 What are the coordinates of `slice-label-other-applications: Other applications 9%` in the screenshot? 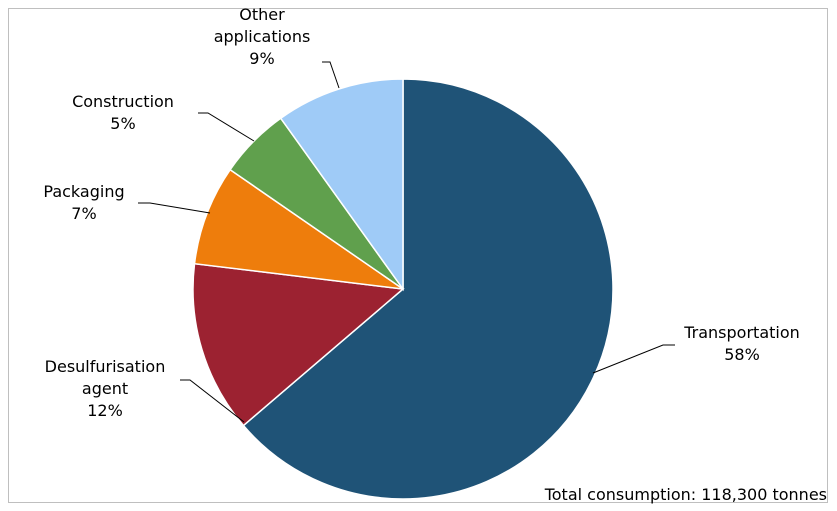 It's located at (262, 36).